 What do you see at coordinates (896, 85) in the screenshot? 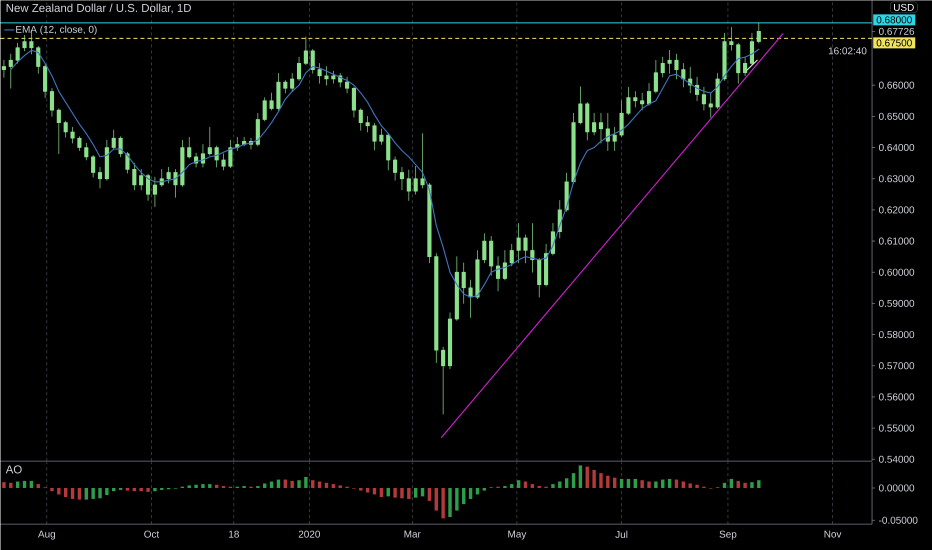
I see `y-tick-label: 0.66000` at bounding box center [896, 85].